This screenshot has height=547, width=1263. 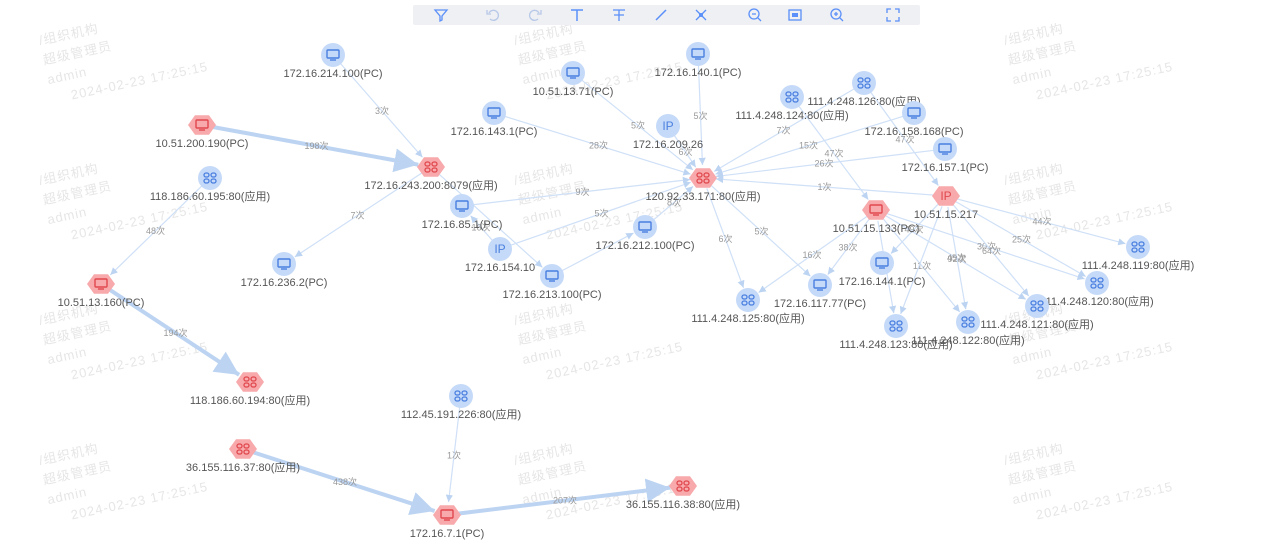 I want to click on node: 111.4.248.119:80(应用), so click(x=1138, y=253).